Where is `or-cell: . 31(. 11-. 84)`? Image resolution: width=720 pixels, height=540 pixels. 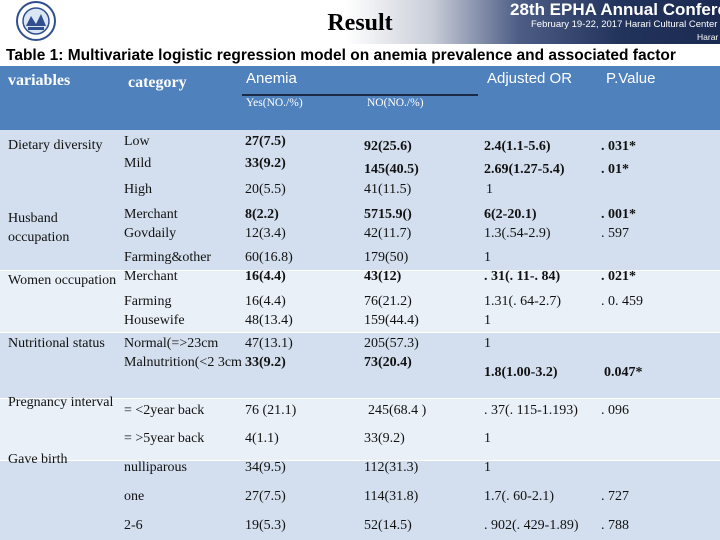 or-cell: . 31(. 11-. 84) is located at coordinates (522, 276).